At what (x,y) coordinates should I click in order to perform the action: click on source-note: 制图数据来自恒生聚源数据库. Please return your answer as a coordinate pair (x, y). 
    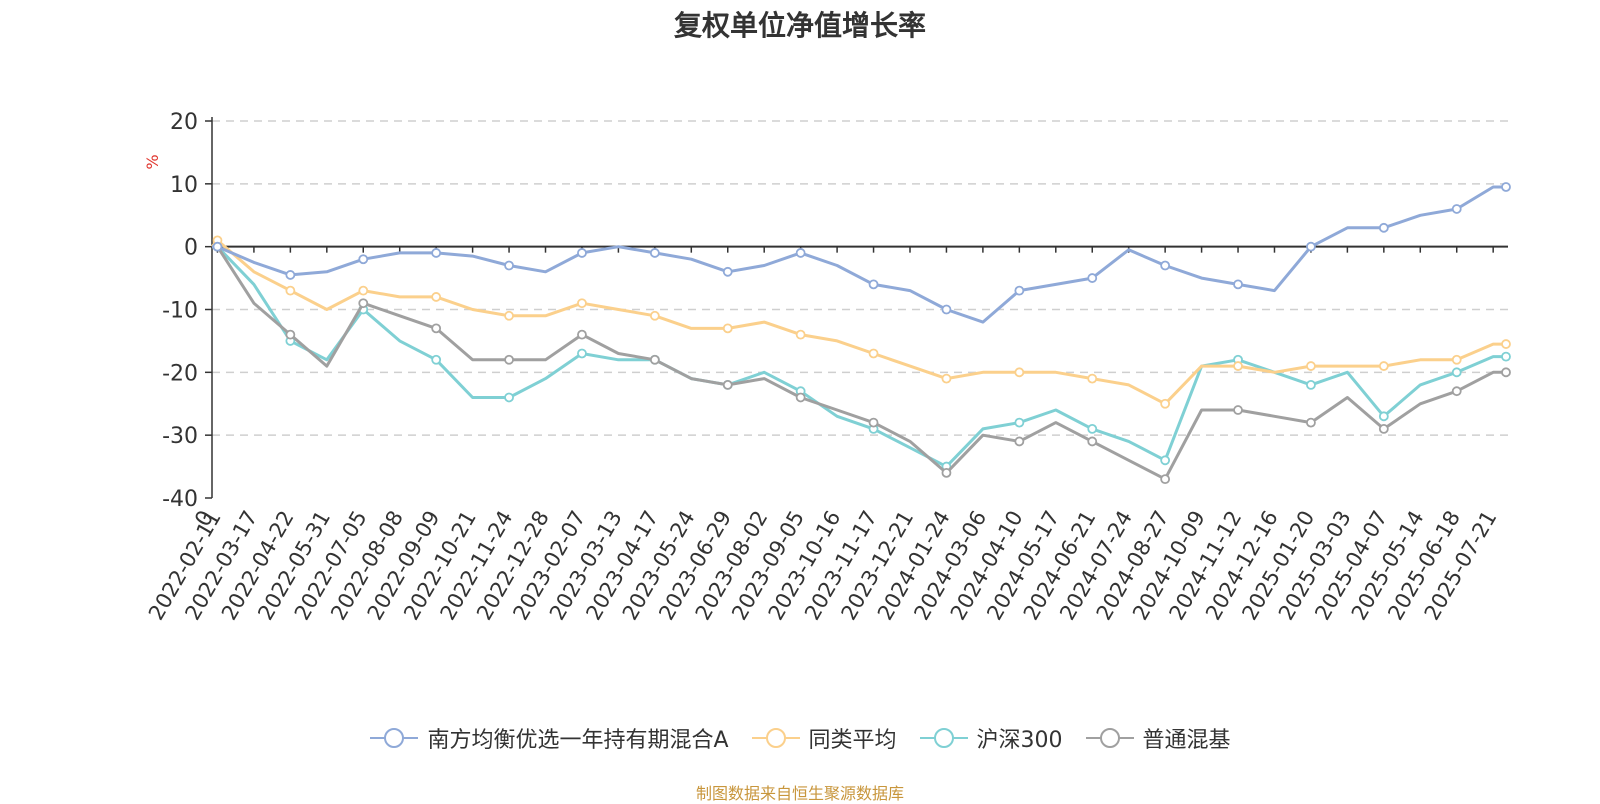
    Looking at the image, I should click on (799, 793).